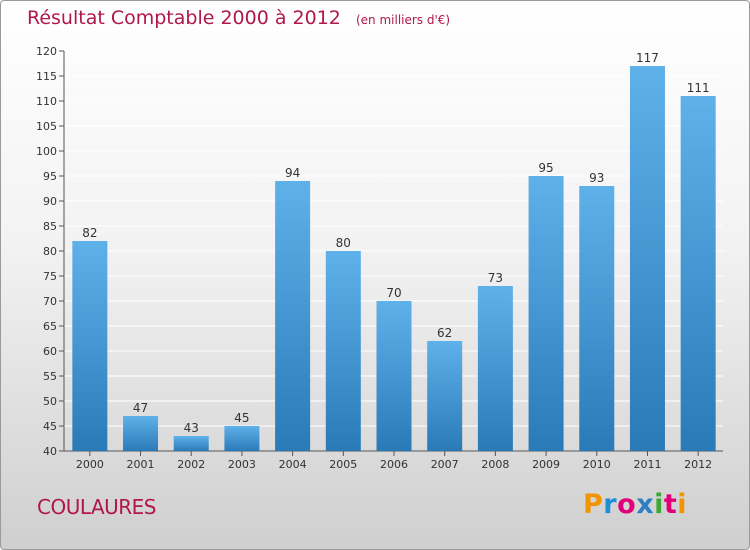  Describe the element at coordinates (545, 168) in the screenshot. I see `data-label: 95` at that location.